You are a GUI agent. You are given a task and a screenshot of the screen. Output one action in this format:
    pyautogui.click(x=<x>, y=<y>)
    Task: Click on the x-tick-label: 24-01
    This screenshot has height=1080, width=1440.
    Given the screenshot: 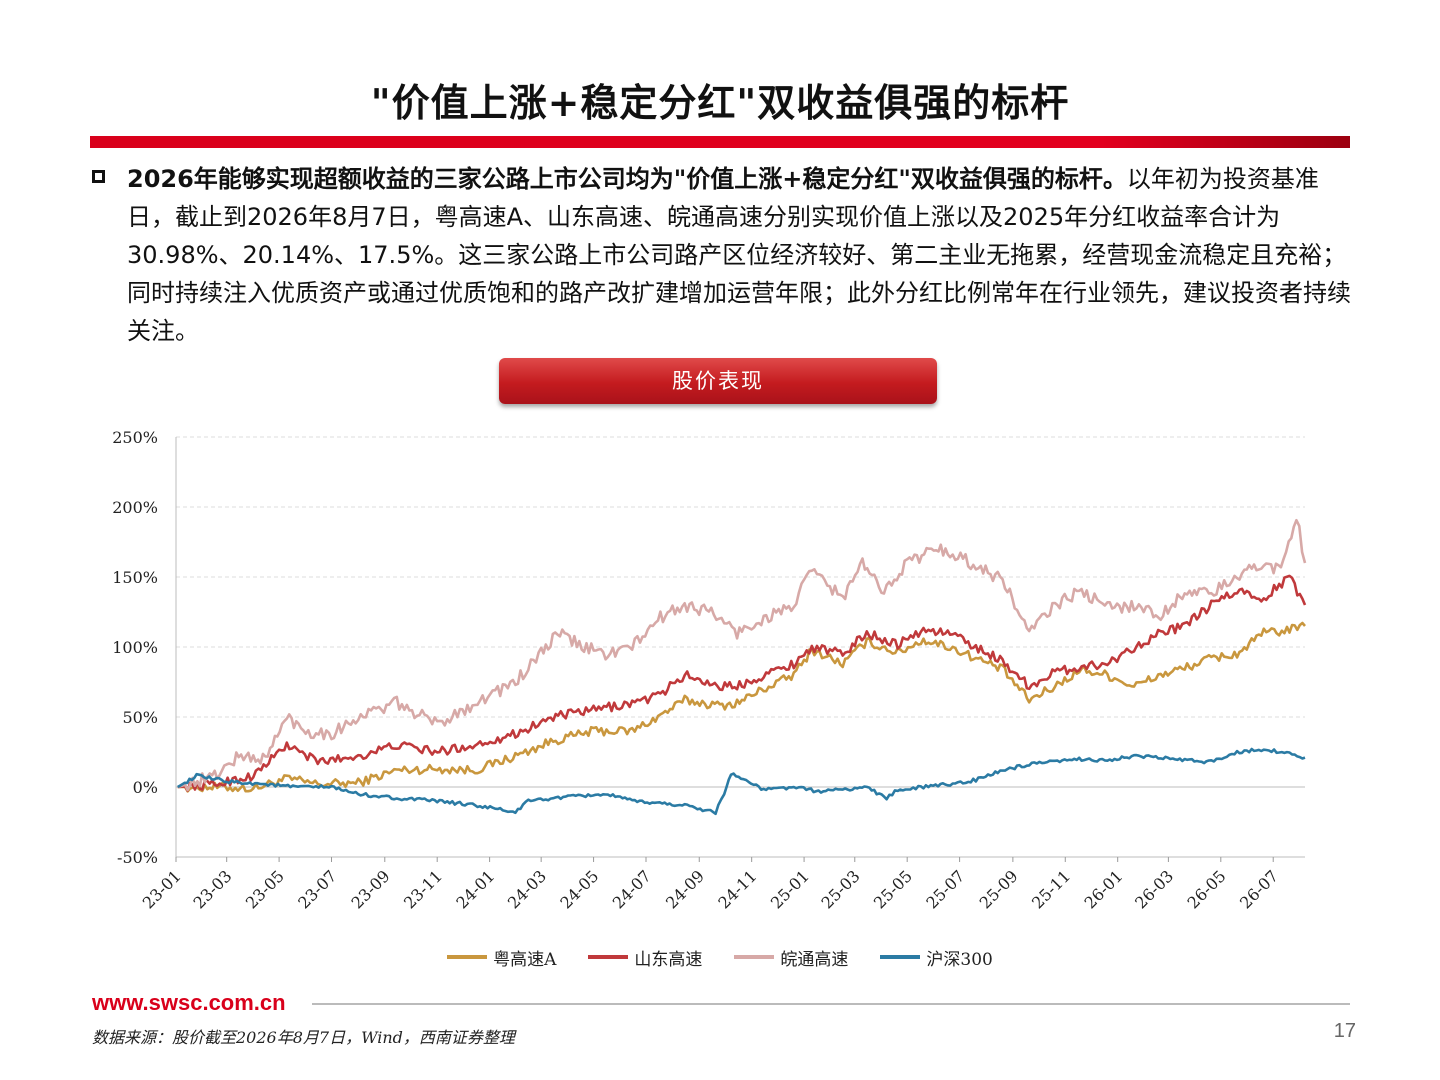 What is the action you would take?
    pyautogui.click(x=475, y=889)
    